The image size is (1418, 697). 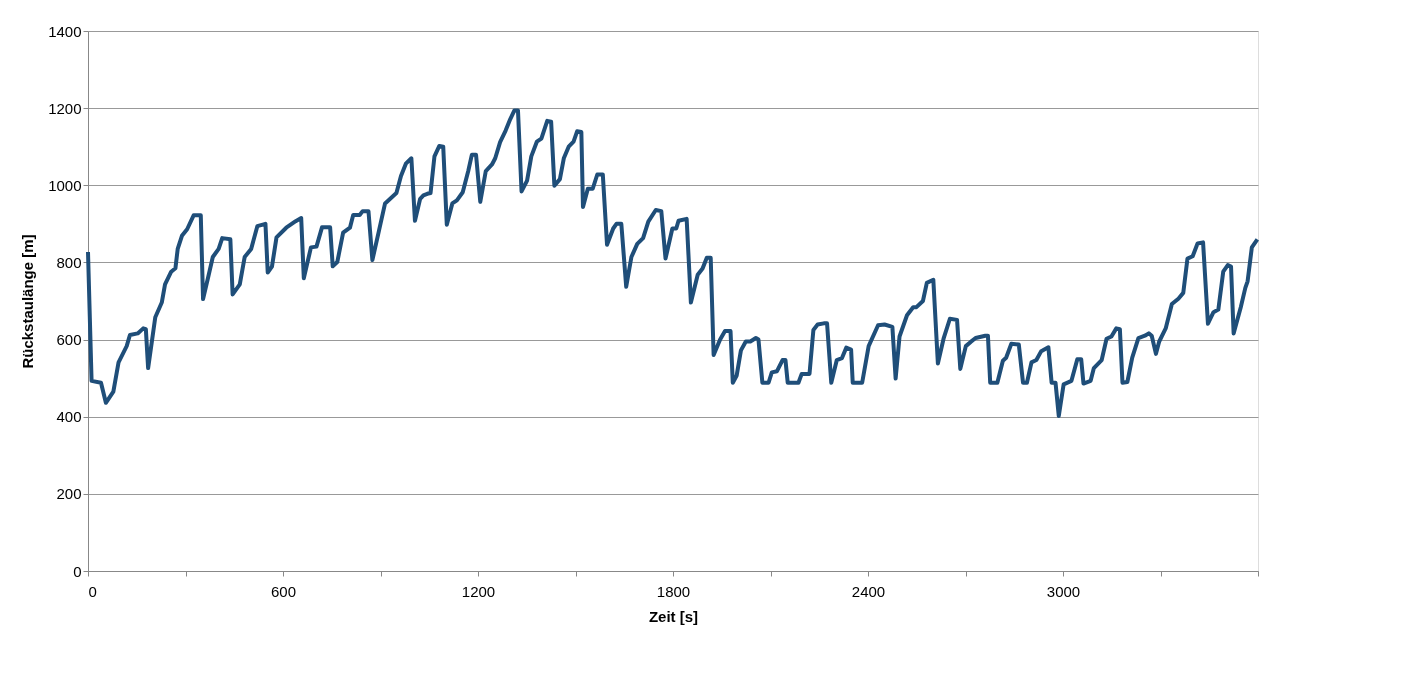 I want to click on y-tick-label: 1400, so click(x=65, y=31).